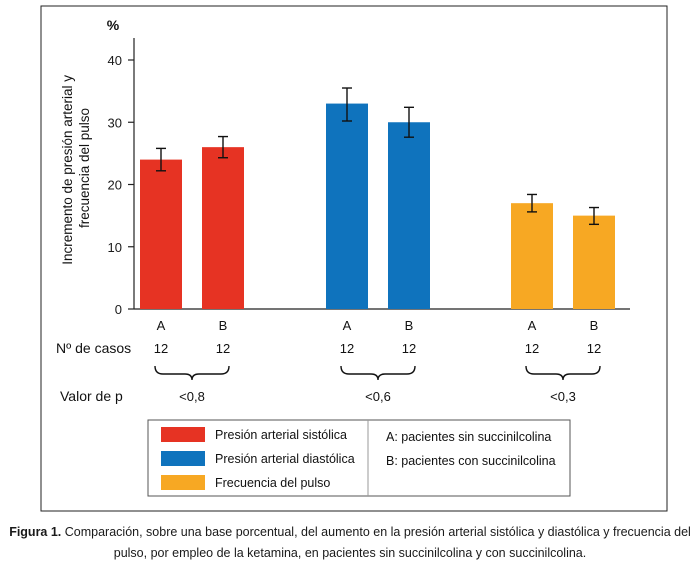 This screenshot has width=700, height=567. I want to click on y-tick-label: 0, so click(118, 309).